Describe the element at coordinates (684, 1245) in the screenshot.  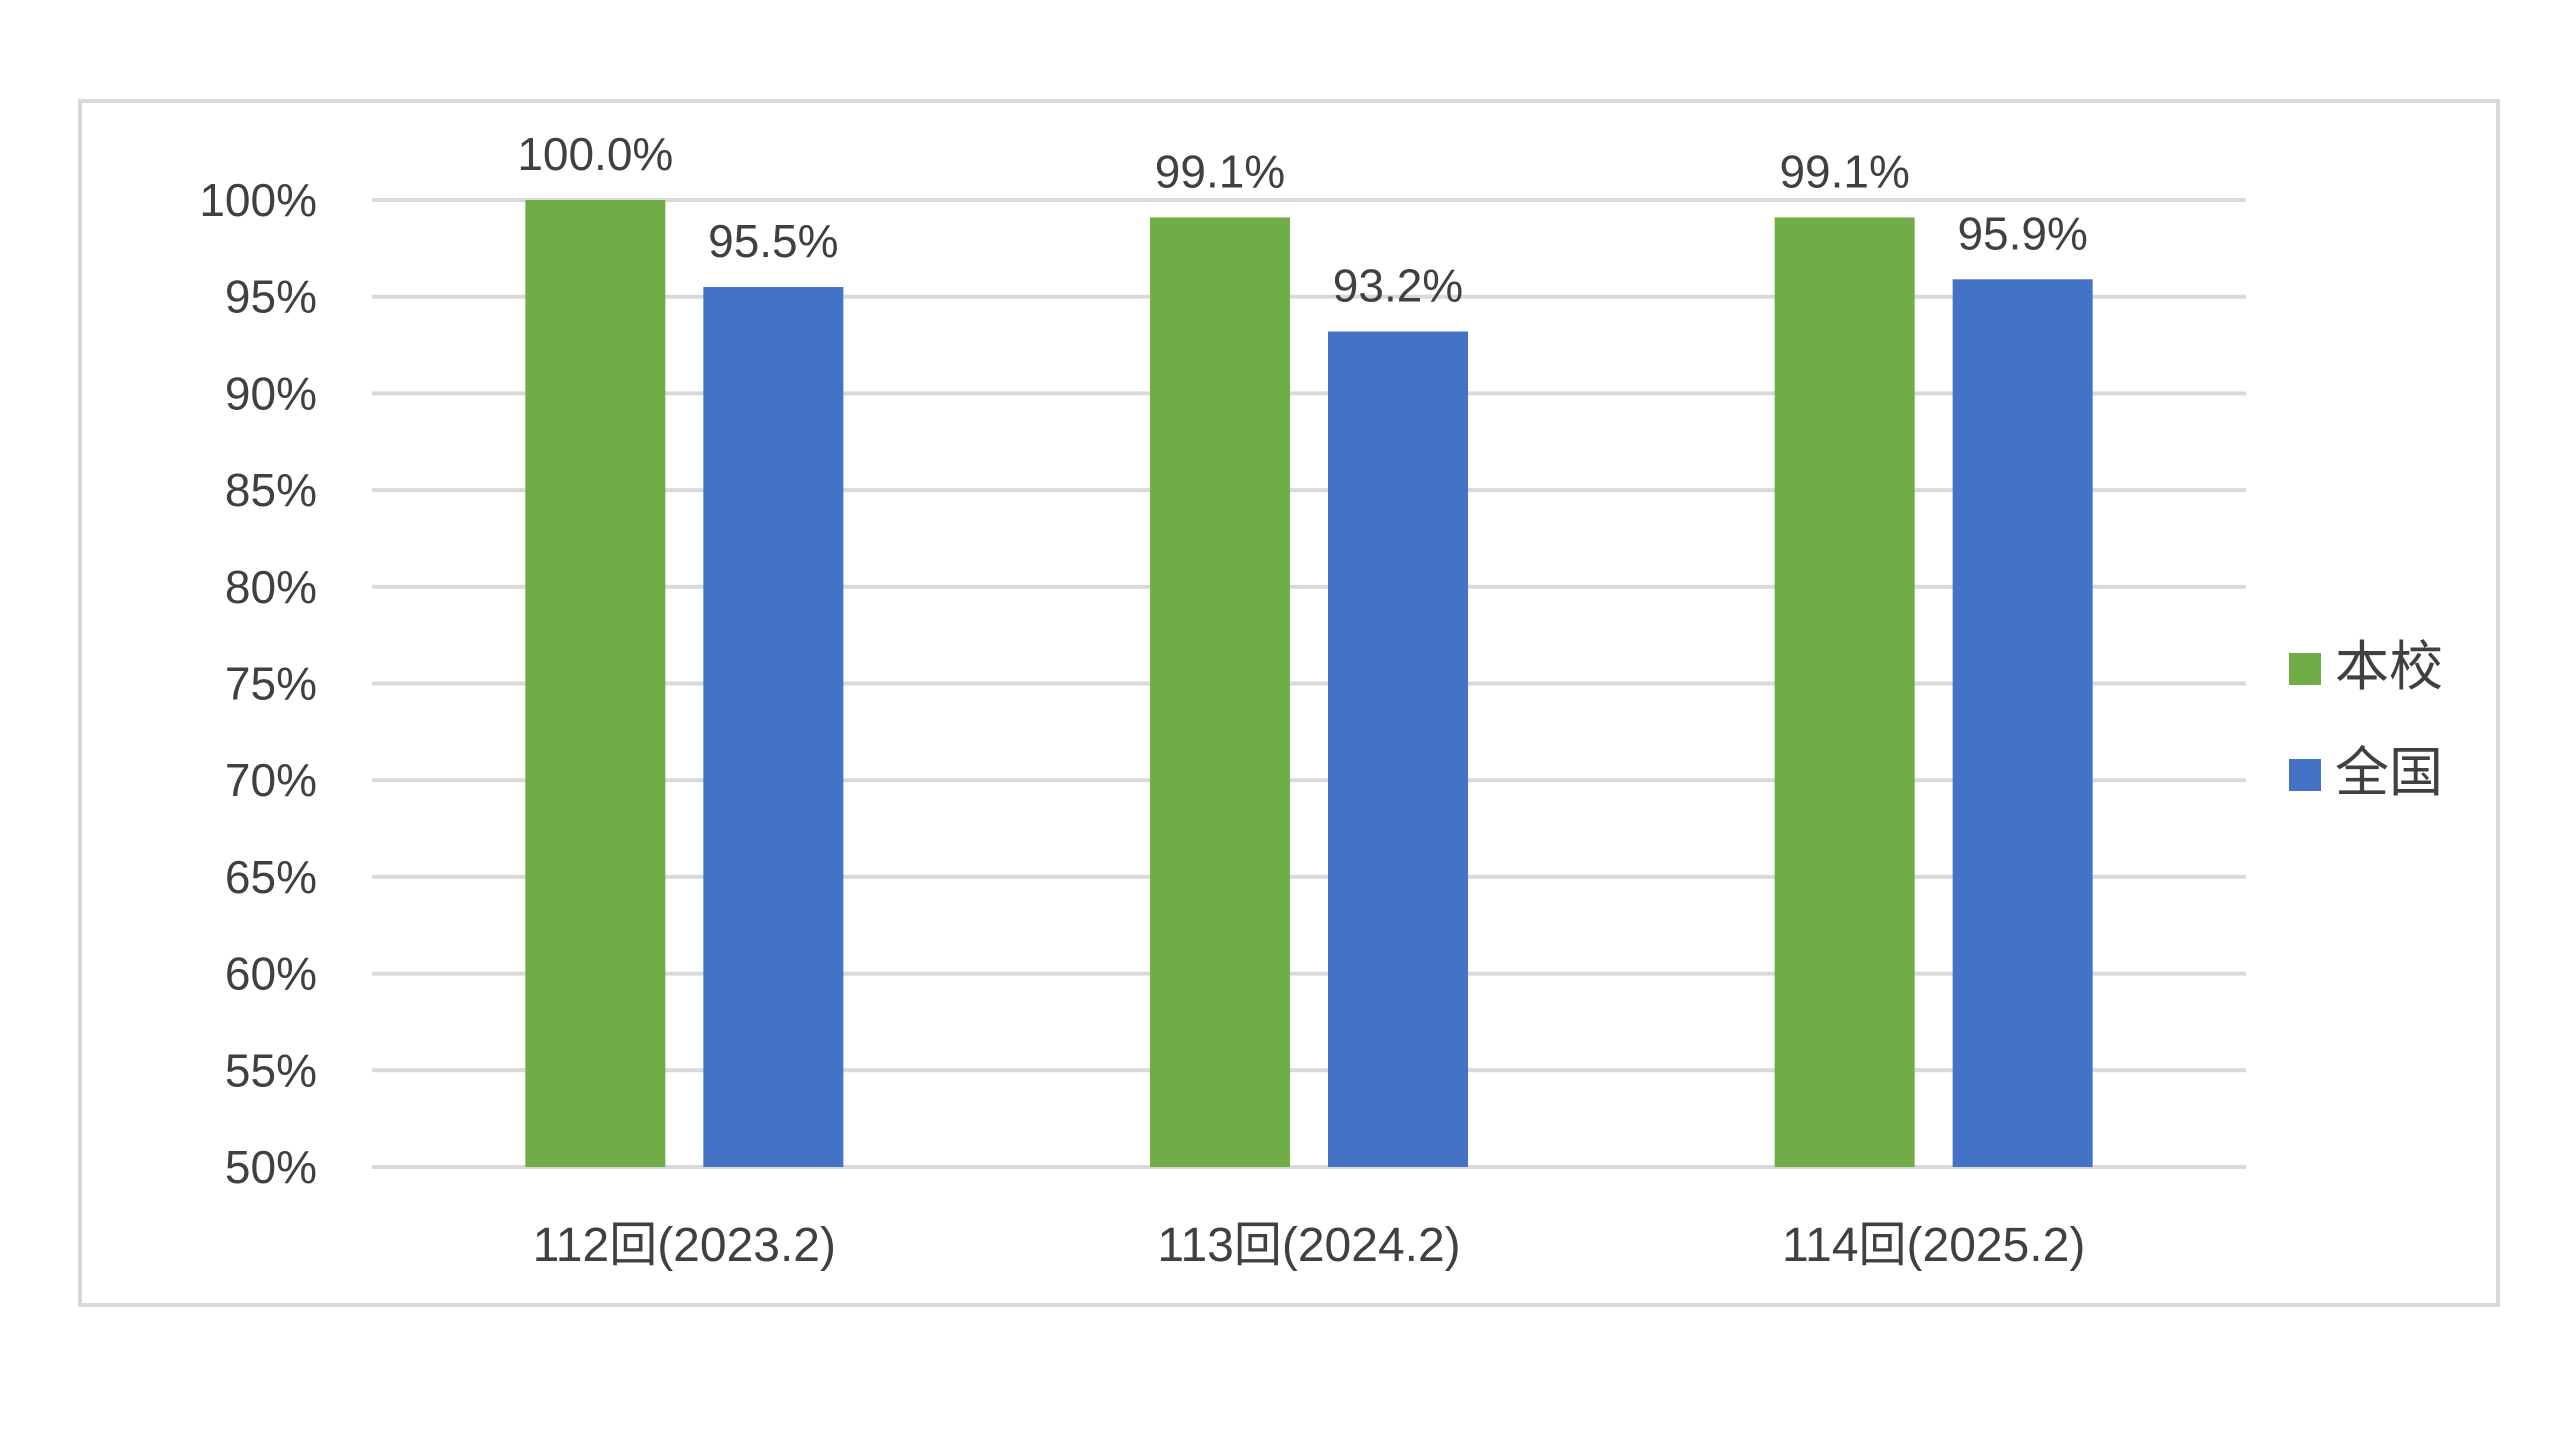
I see `x-tick-label: 112回(2023.2)` at that location.